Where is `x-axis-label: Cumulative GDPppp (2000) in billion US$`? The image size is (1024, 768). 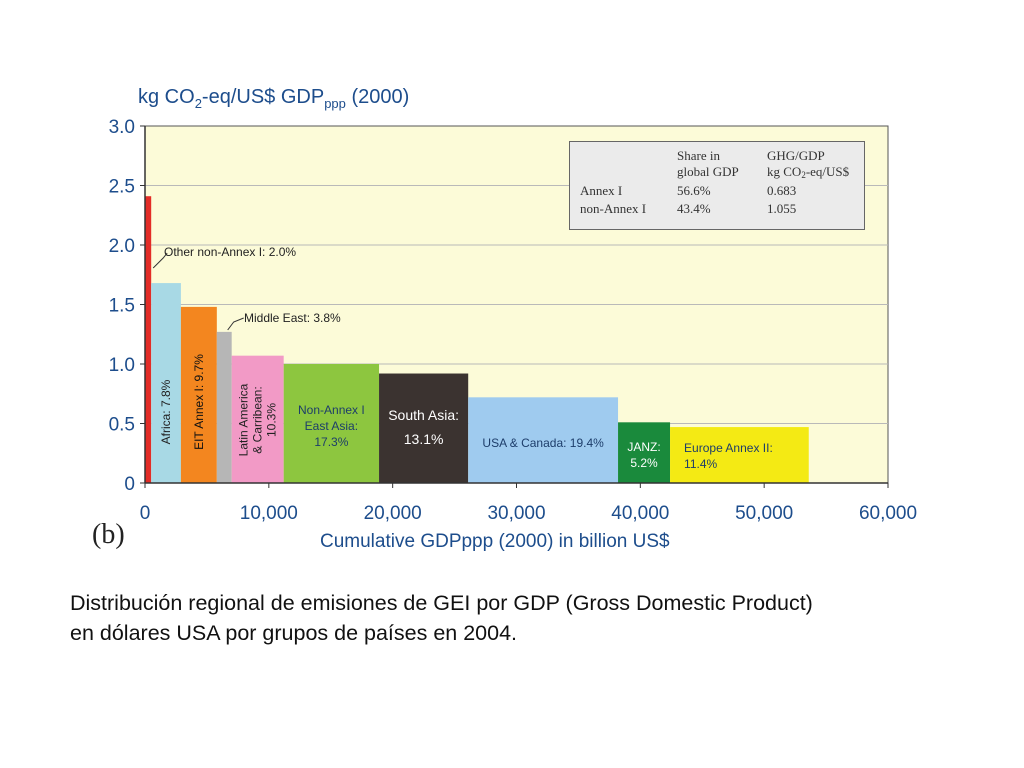 x-axis-label: Cumulative GDPppp (2000) in billion US$ is located at coordinates (495, 541).